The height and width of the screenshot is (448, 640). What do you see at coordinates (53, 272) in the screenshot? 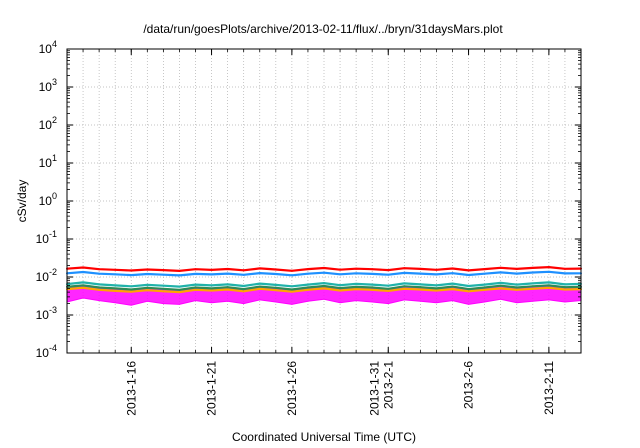
I see `y-tick-exponent: -2` at bounding box center [53, 272].